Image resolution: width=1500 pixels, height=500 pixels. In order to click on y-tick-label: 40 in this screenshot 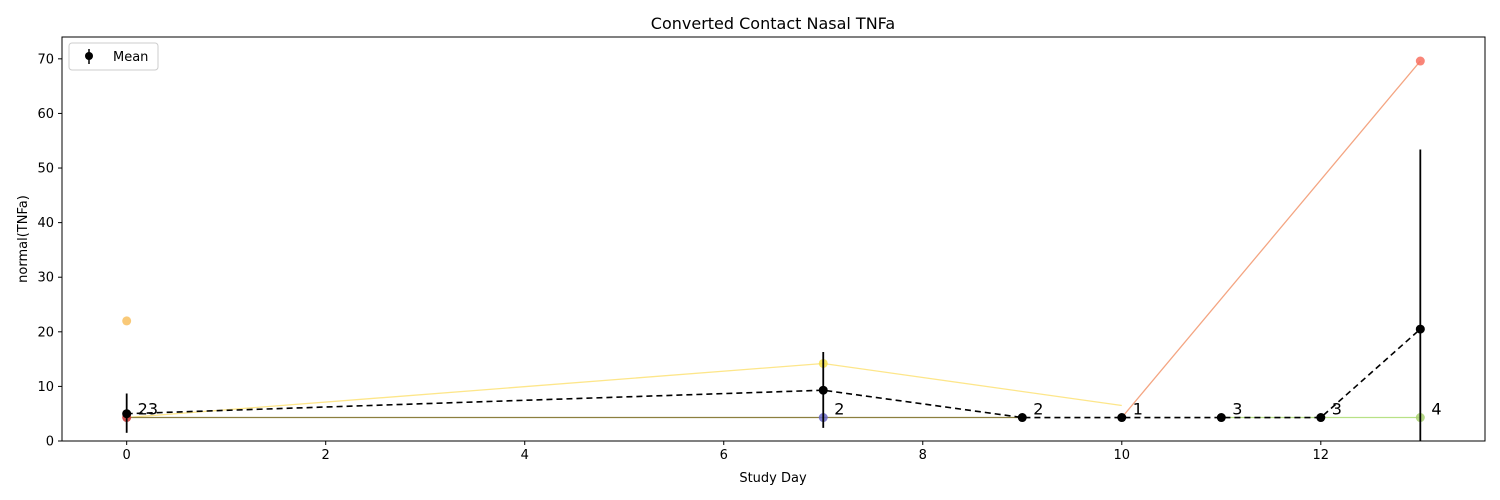, I will do `click(45, 223)`.